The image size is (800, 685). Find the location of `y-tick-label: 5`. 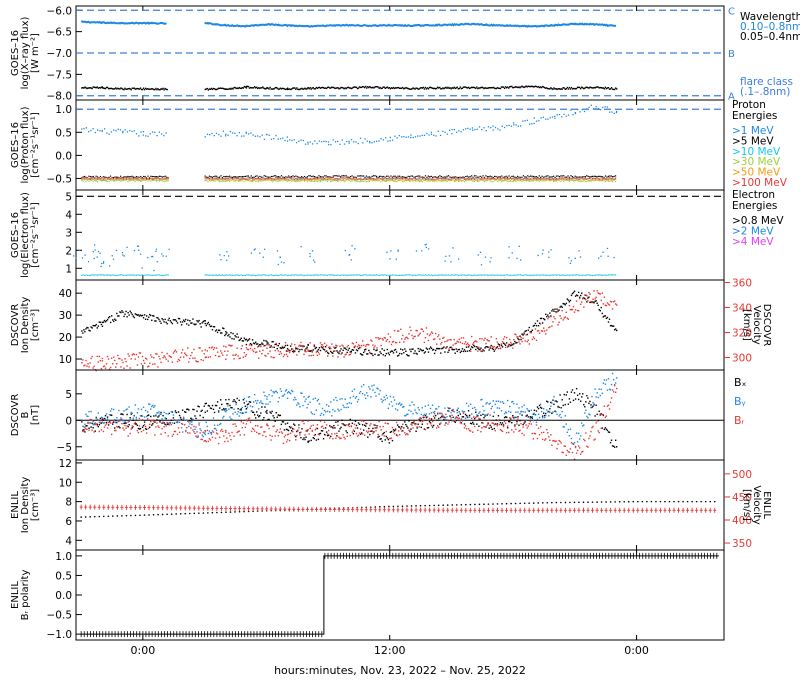

y-tick-label: 5 is located at coordinates (68, 197).